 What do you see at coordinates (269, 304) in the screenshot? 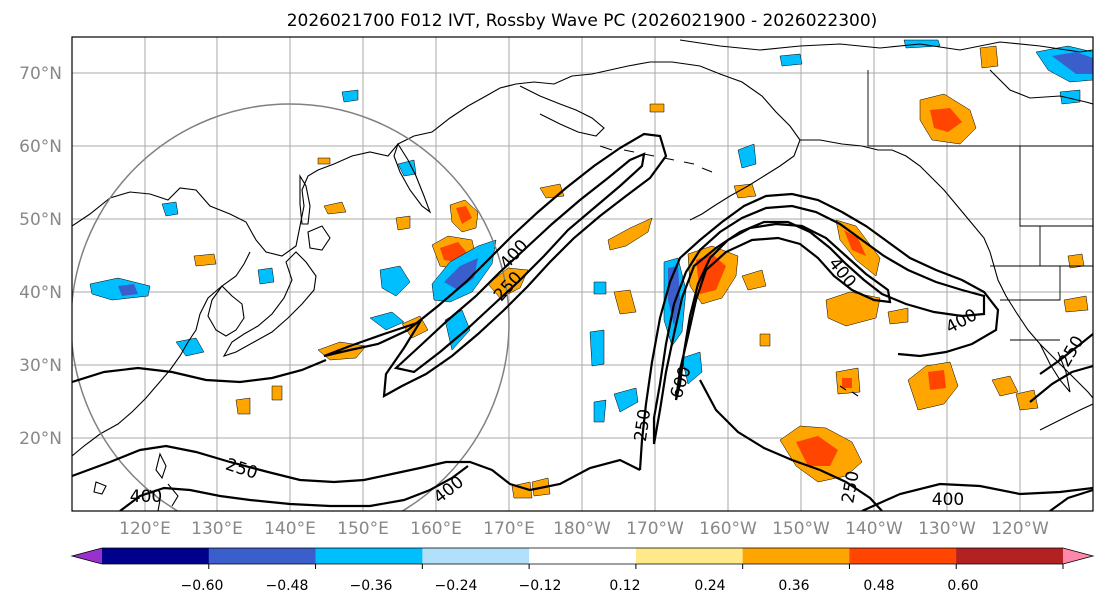
I see `japan-coastline` at bounding box center [269, 304].